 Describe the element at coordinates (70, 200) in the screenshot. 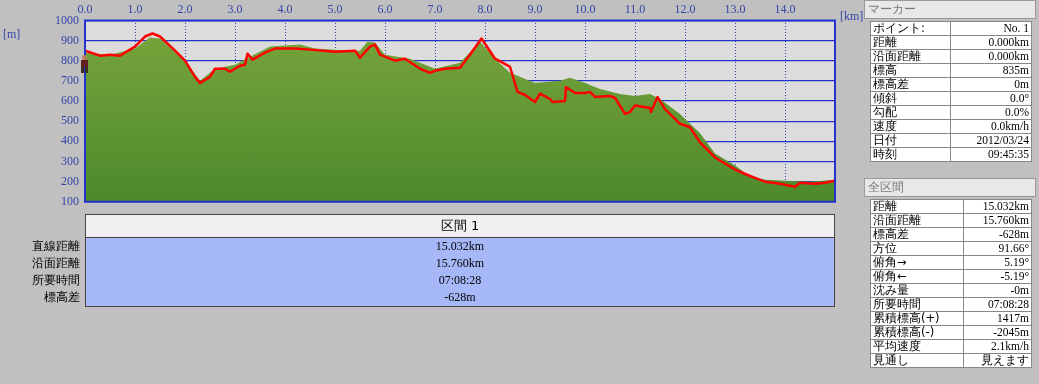

I see `y-tick-label: 100` at that location.